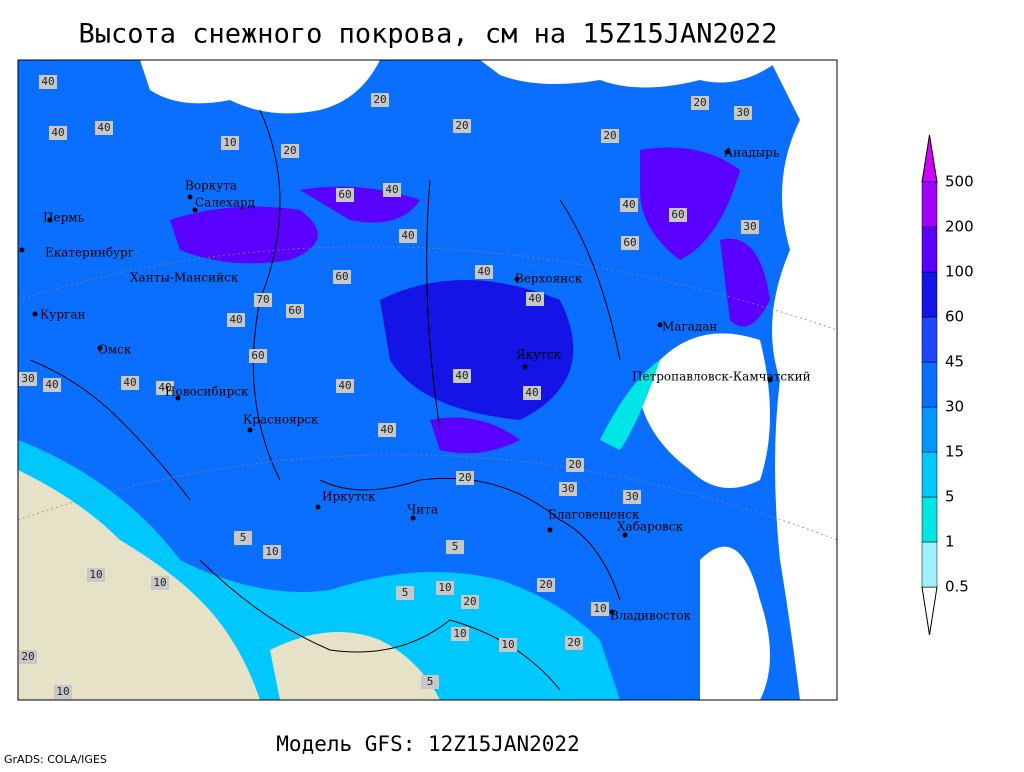 This screenshot has width=1024, height=772. I want to click on city-label: Екатеринбург, so click(89, 253).